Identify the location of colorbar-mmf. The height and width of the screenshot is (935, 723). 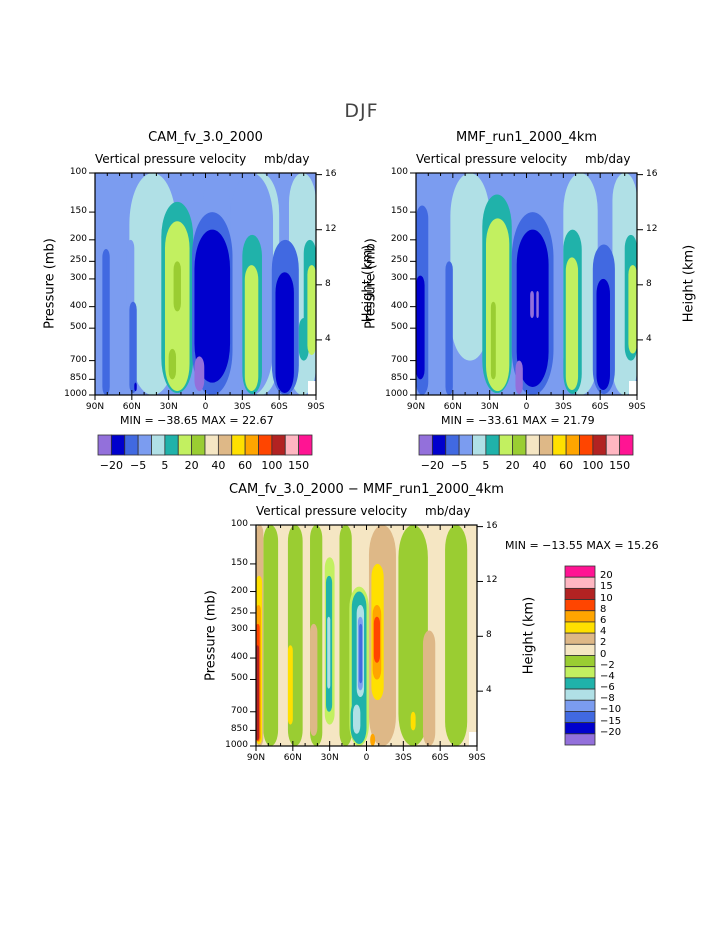
(526, 445).